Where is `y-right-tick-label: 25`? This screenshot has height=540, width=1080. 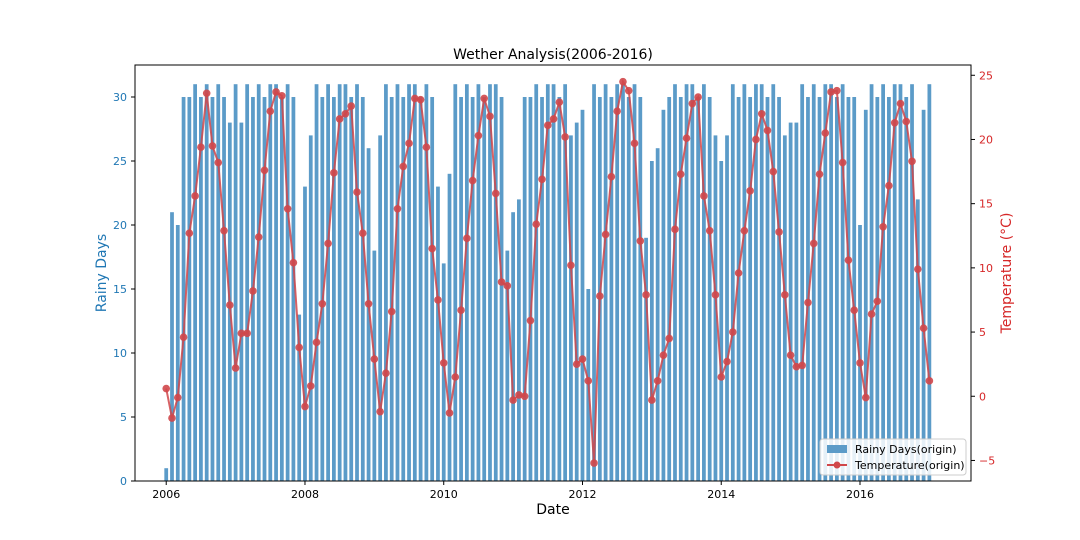
y-right-tick-label: 25 is located at coordinates (986, 75).